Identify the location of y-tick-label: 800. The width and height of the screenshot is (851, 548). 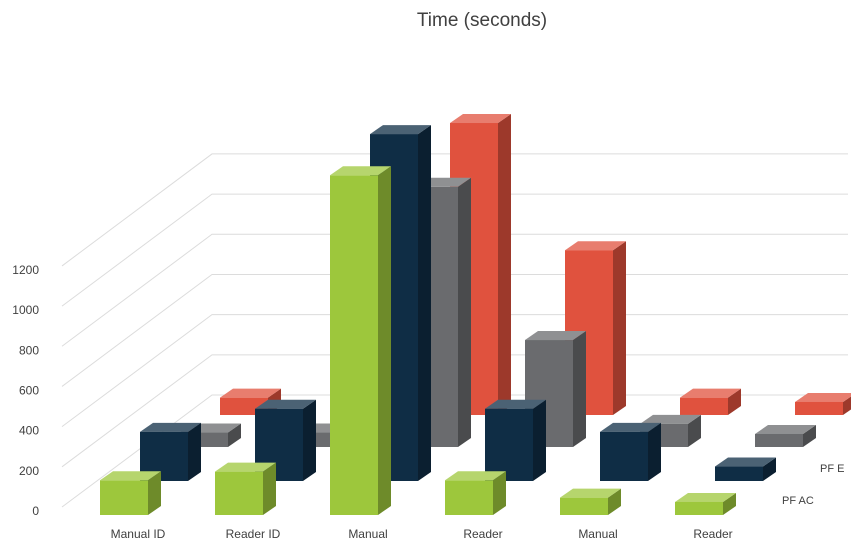
(29, 350).